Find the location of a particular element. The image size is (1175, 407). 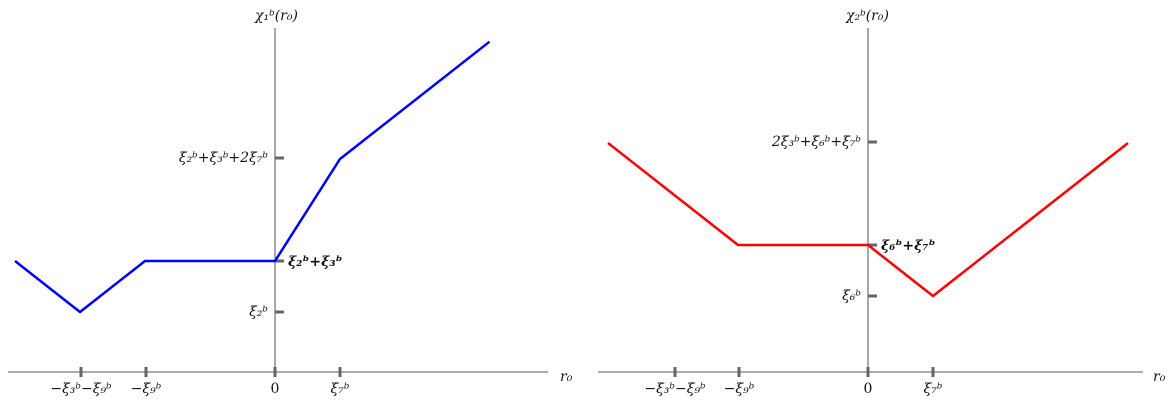

left-xtick-label-2: −ξ₉ᵇ is located at coordinates (146, 389).